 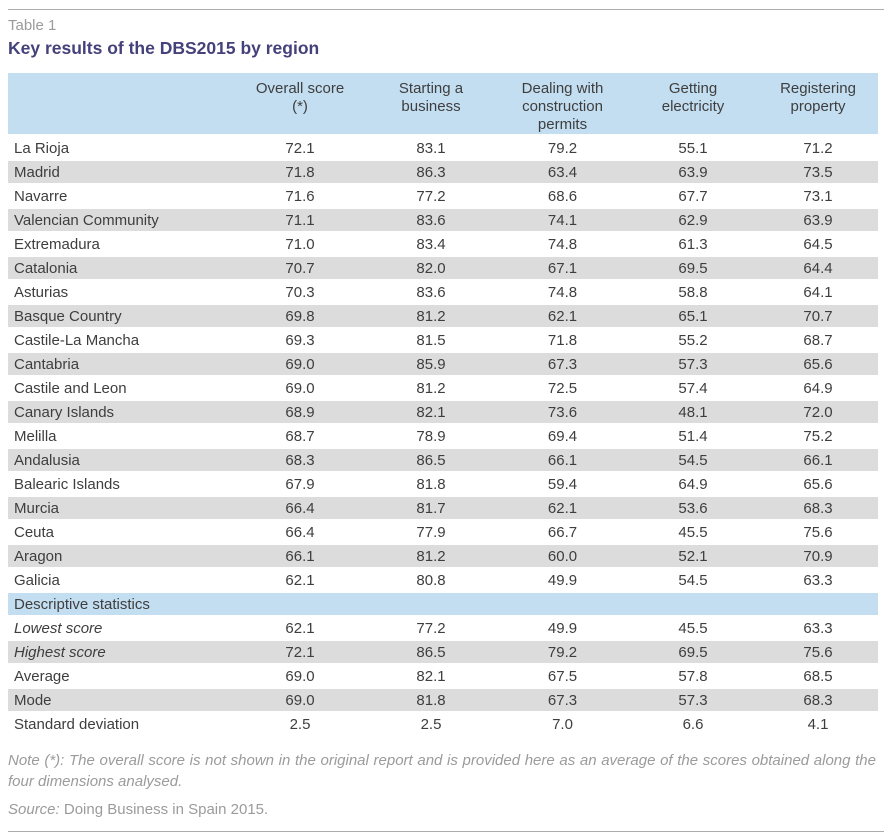 I want to click on table-row: La Rioja 72.1 83.1 79.2 55.1 71.2, so click(x=443, y=149).